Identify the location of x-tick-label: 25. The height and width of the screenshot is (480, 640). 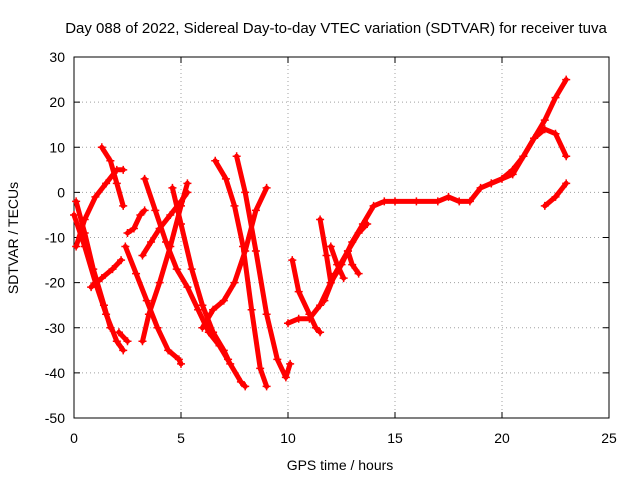
(609, 438).